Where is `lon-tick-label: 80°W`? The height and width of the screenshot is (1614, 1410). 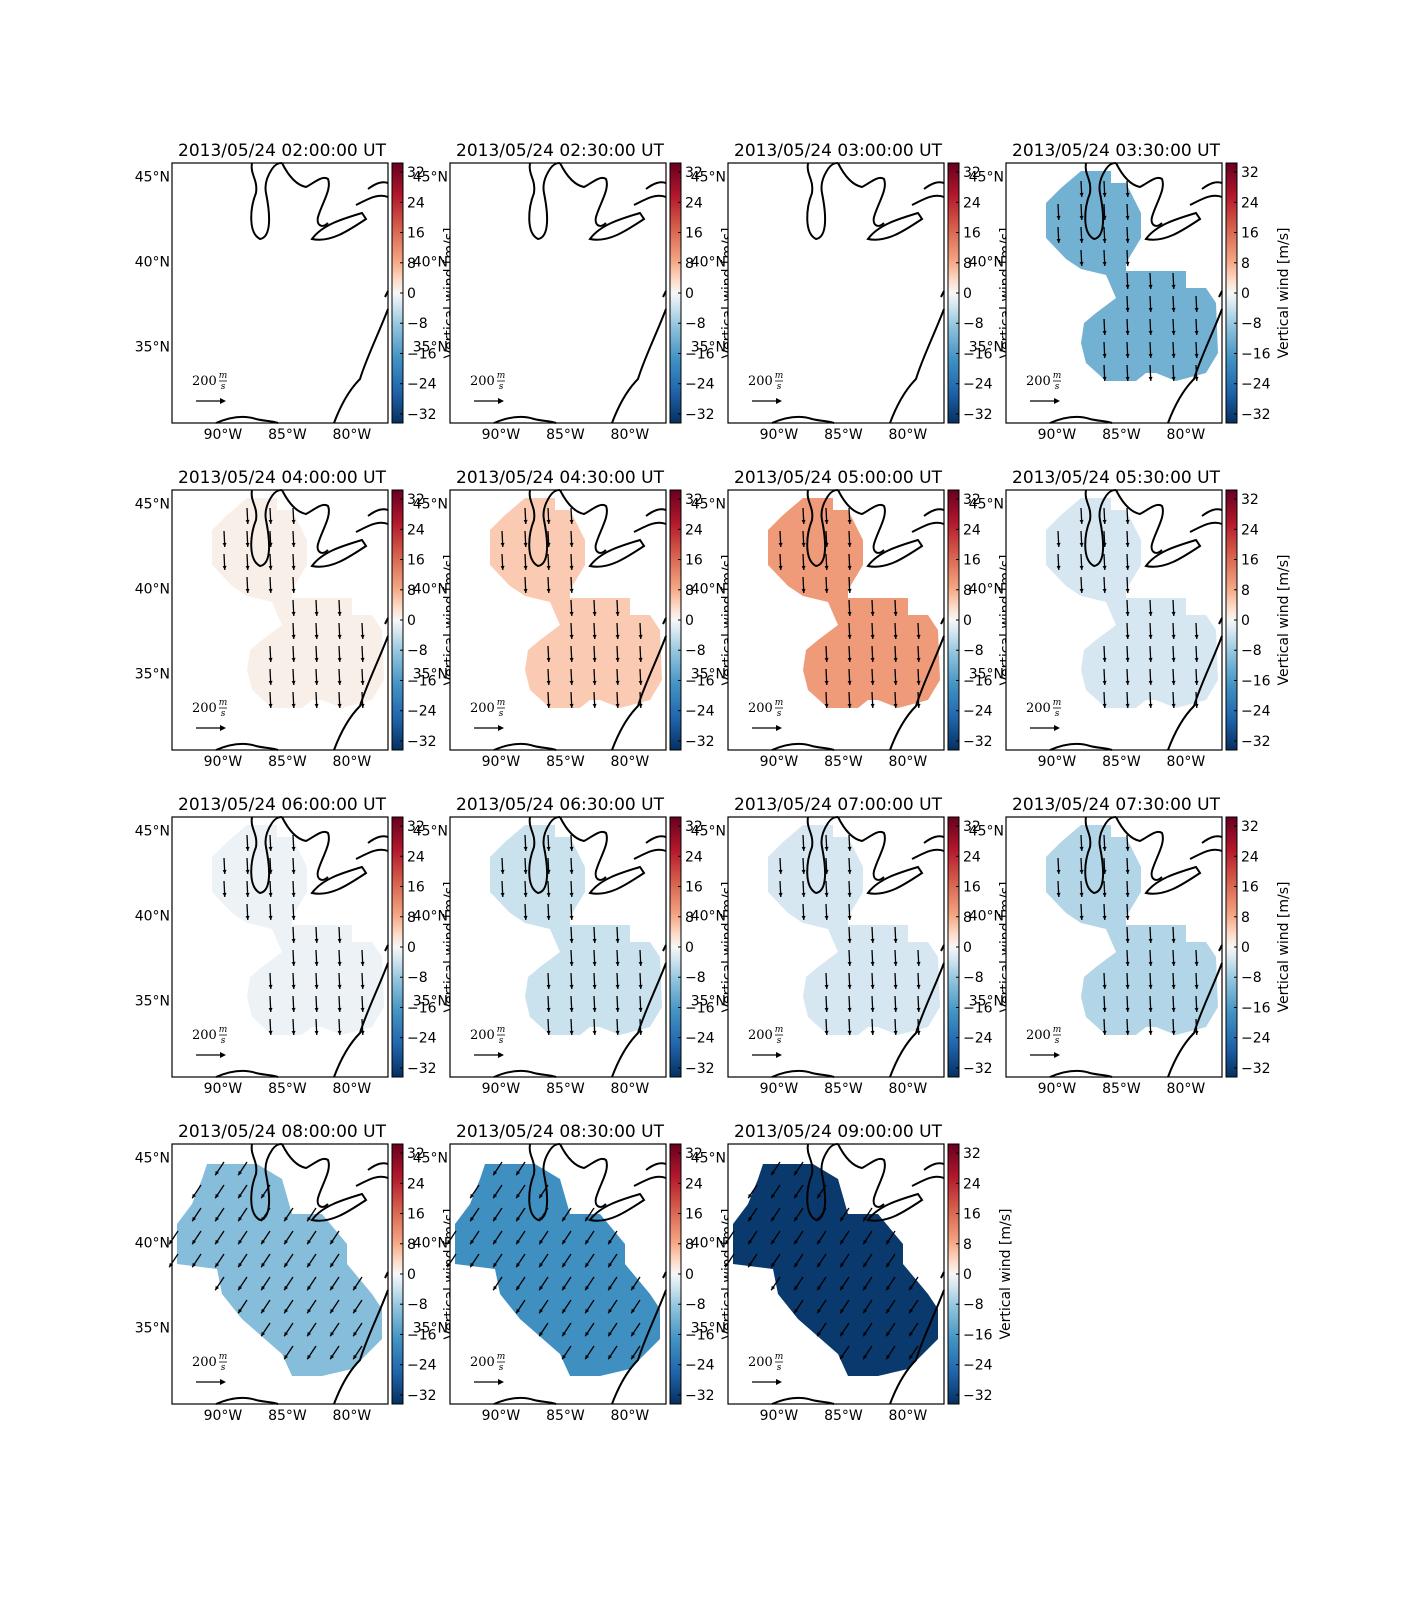 lon-tick-label: 80°W is located at coordinates (908, 1089).